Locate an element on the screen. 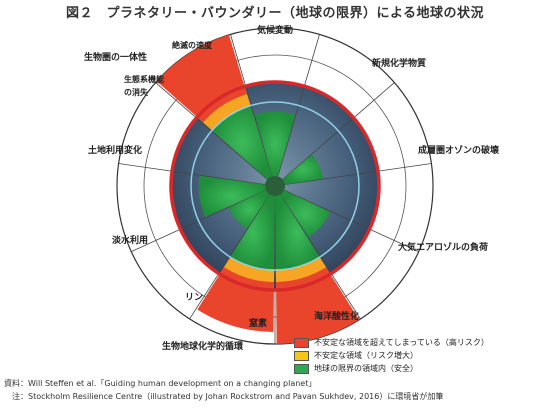 The height and width of the screenshot is (411, 550). segment-label: 淡水利用 is located at coordinates (130, 240).